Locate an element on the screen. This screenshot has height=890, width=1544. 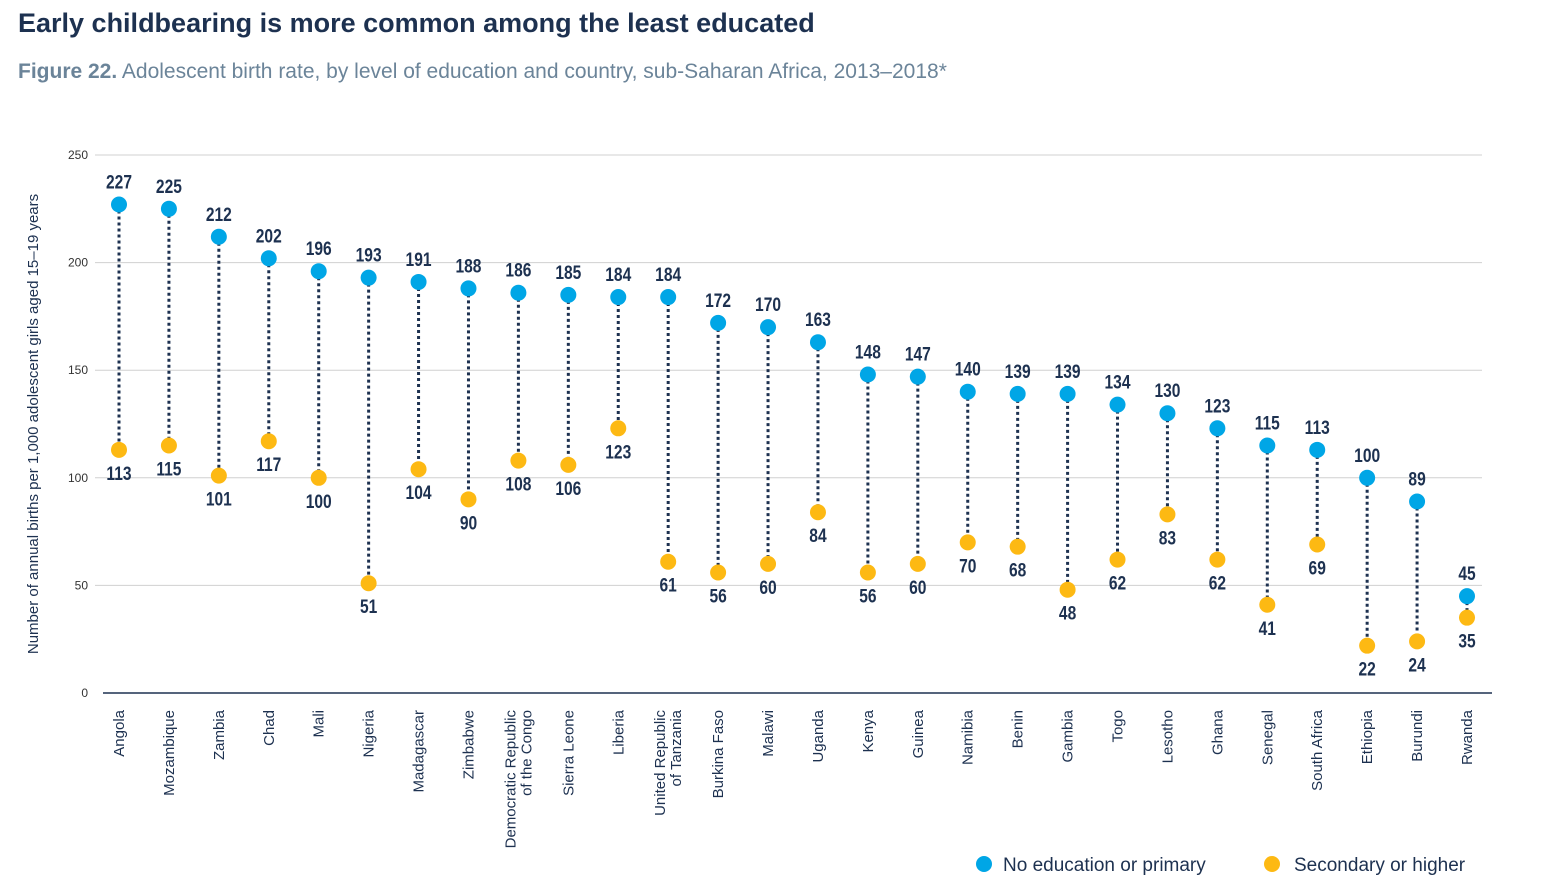
country-label-line: Burkina Faso is located at coordinates (718, 754).